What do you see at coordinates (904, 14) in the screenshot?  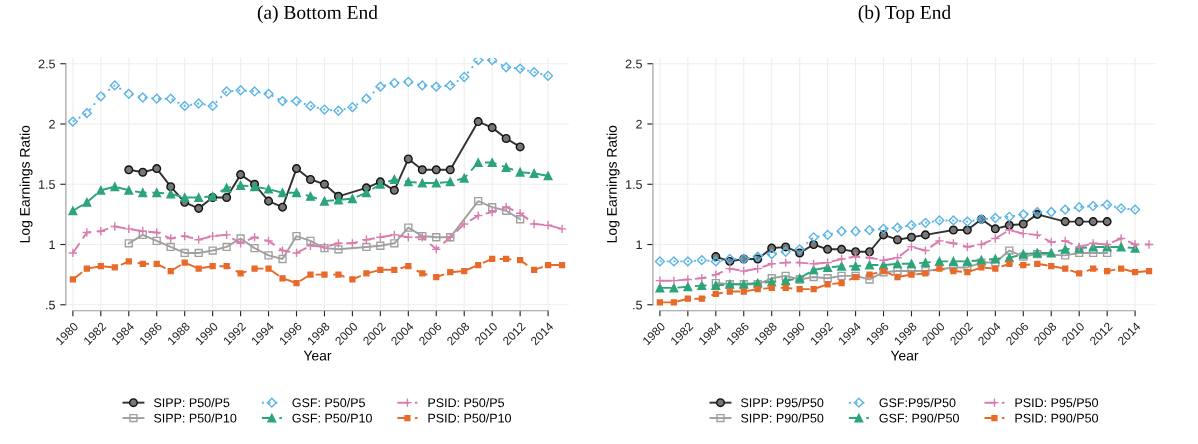 I see `chart-title: (b) Top End` at bounding box center [904, 14].